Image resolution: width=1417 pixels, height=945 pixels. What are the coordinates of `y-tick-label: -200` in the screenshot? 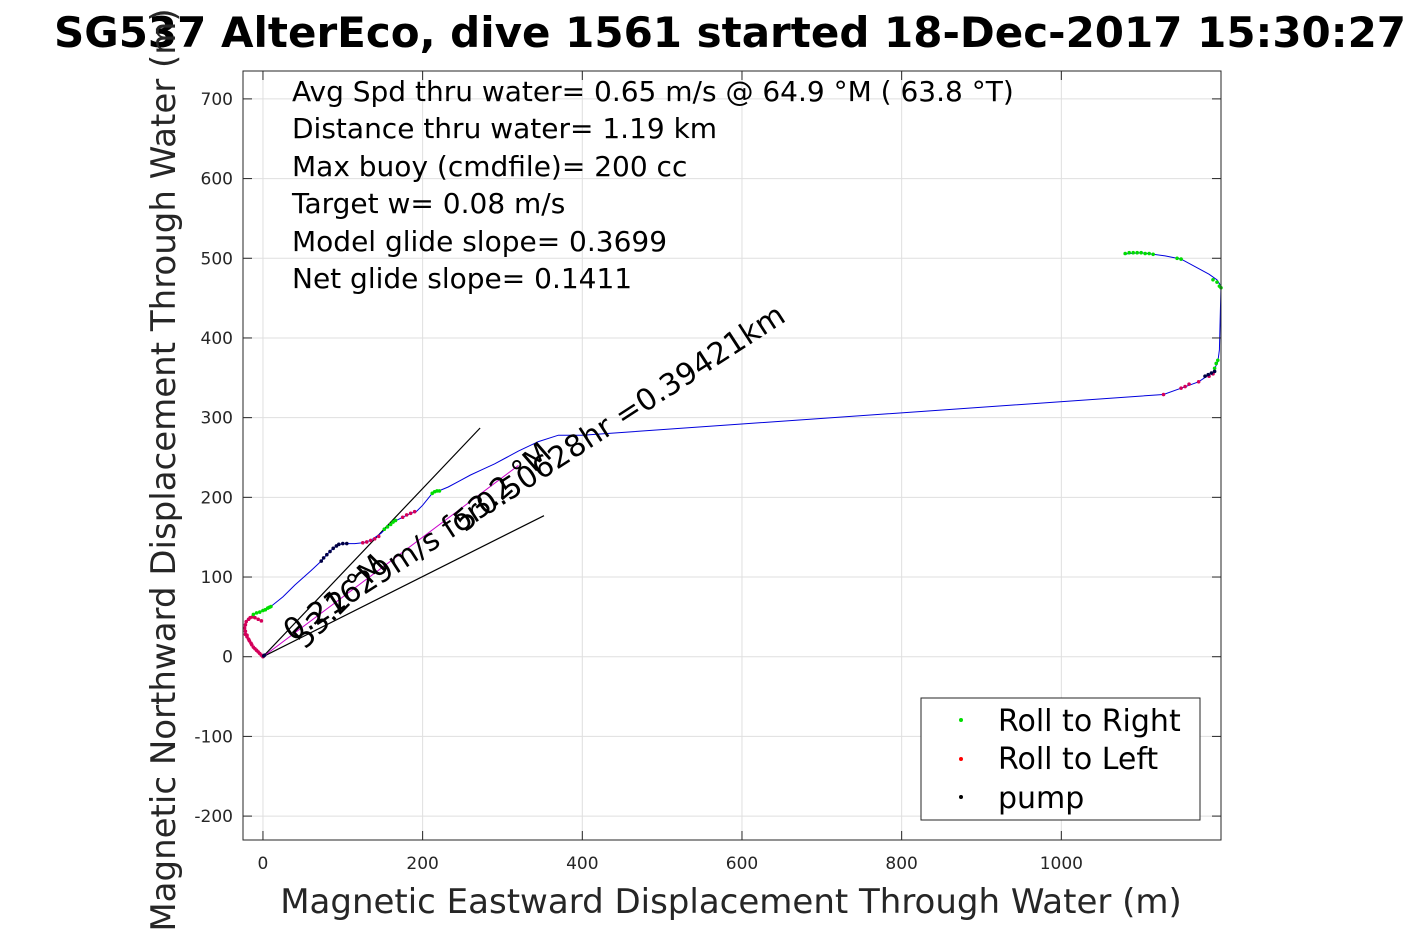 It's located at (213, 817).